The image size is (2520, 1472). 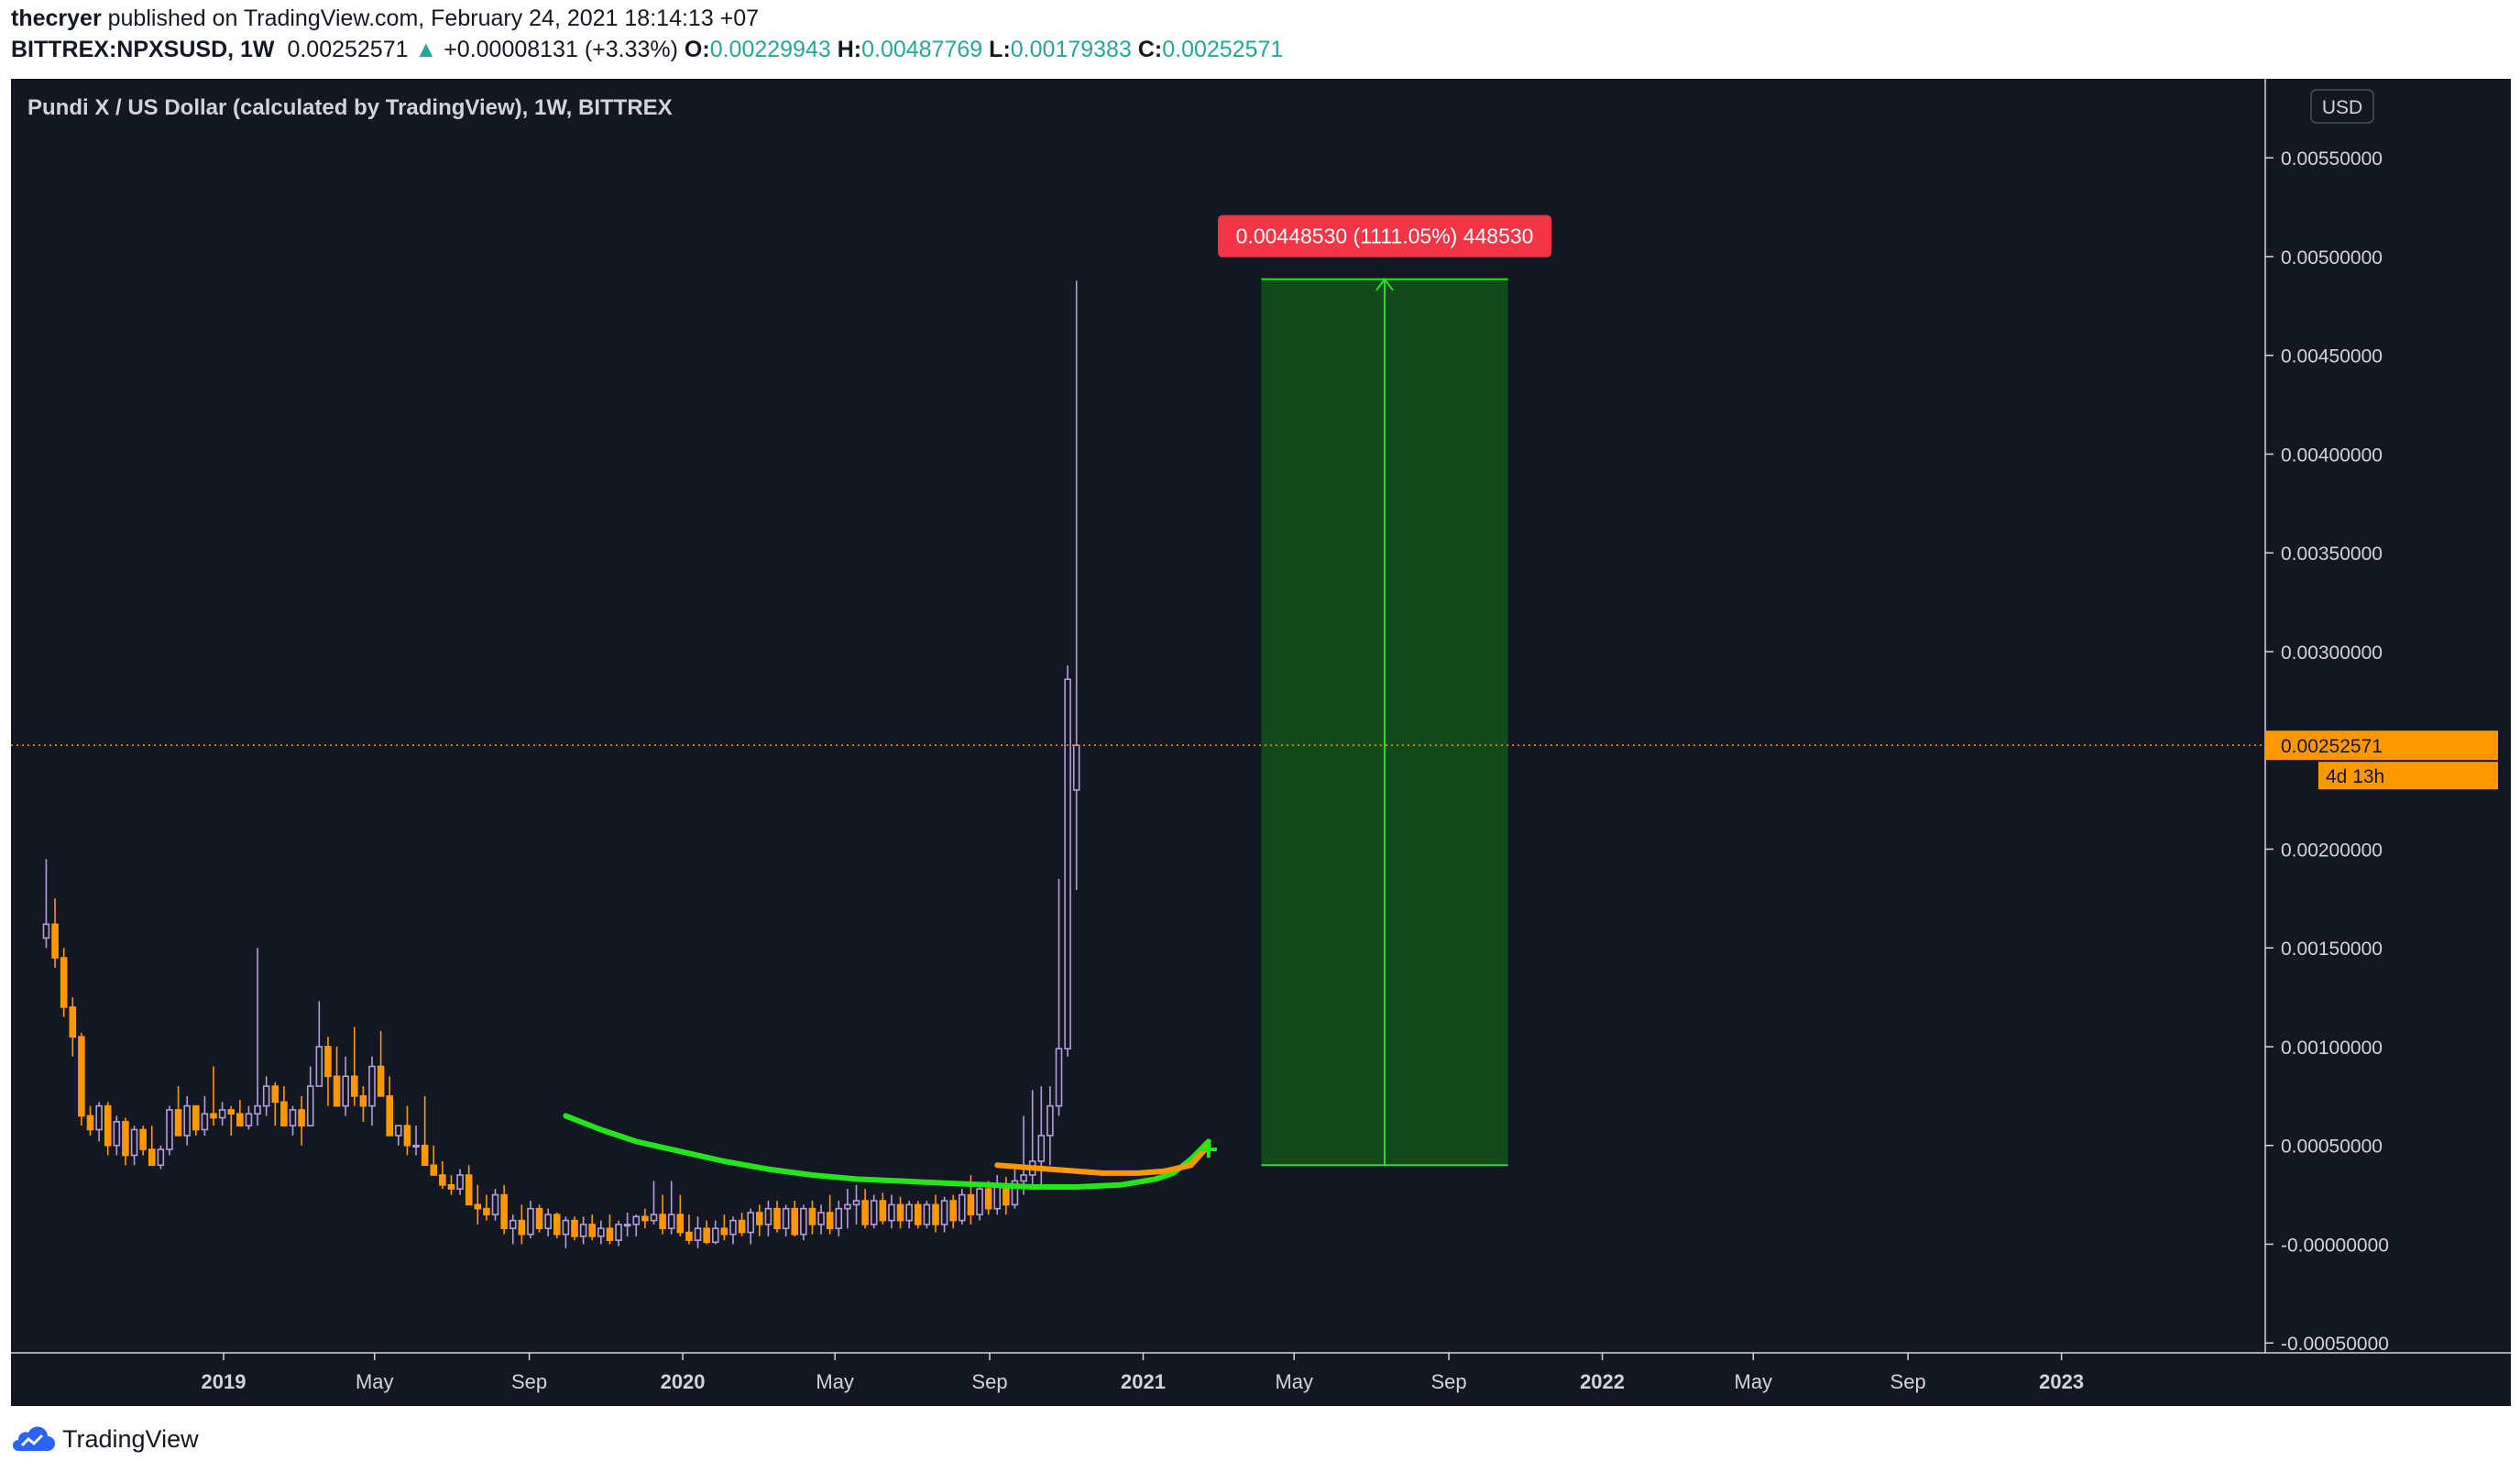 What do you see at coordinates (697, 49) in the screenshot?
I see `open-key: O:` at bounding box center [697, 49].